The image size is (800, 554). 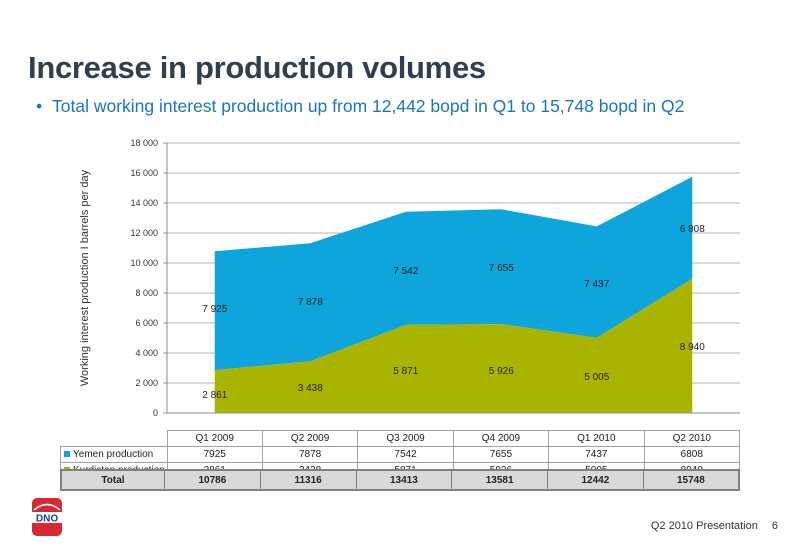 I want to click on row-label-text: Yemen production, so click(x=113, y=454).